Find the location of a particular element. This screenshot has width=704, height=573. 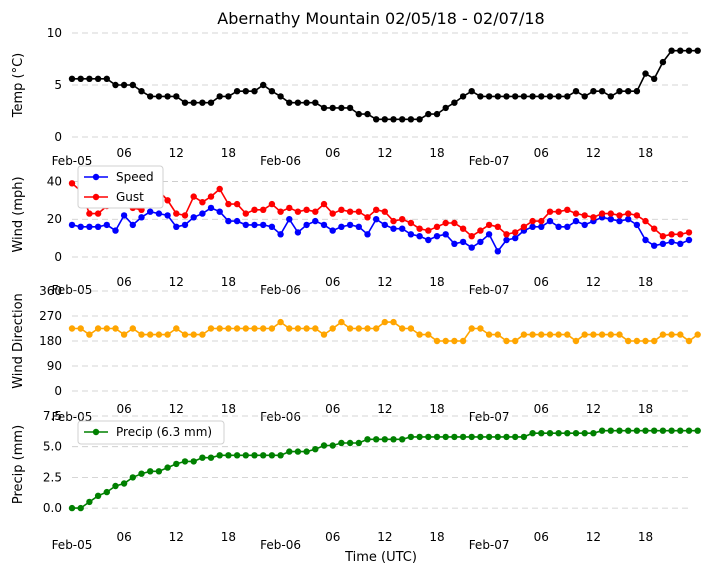

x-tick-label: Feb-07 is located at coordinates (489, 417).